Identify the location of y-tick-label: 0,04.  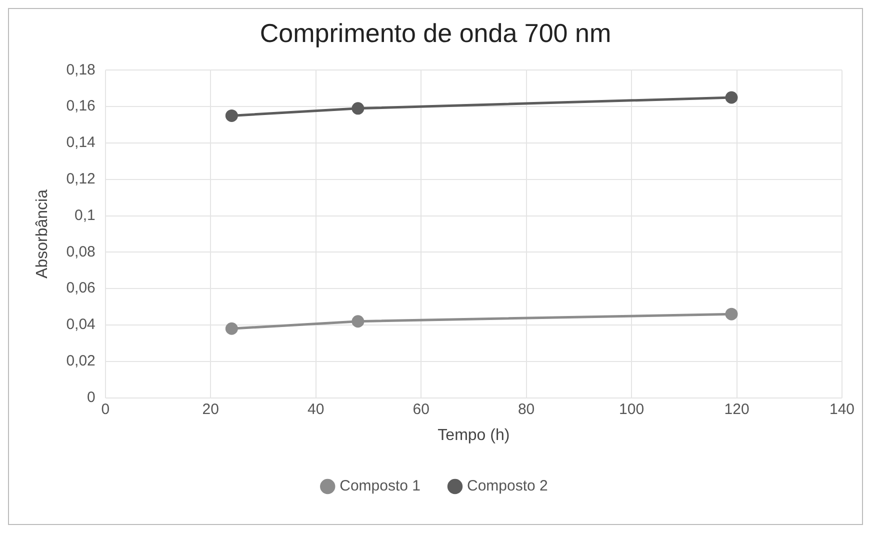
(81, 325).